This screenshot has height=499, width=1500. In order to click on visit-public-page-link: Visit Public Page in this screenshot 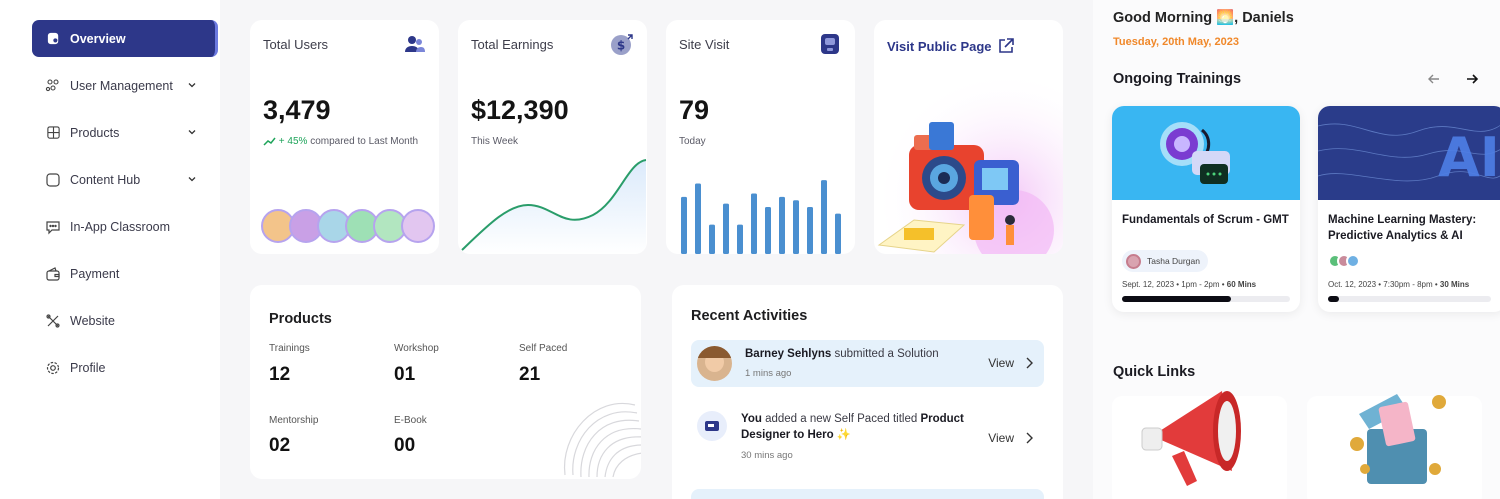, I will do `click(939, 46)`.